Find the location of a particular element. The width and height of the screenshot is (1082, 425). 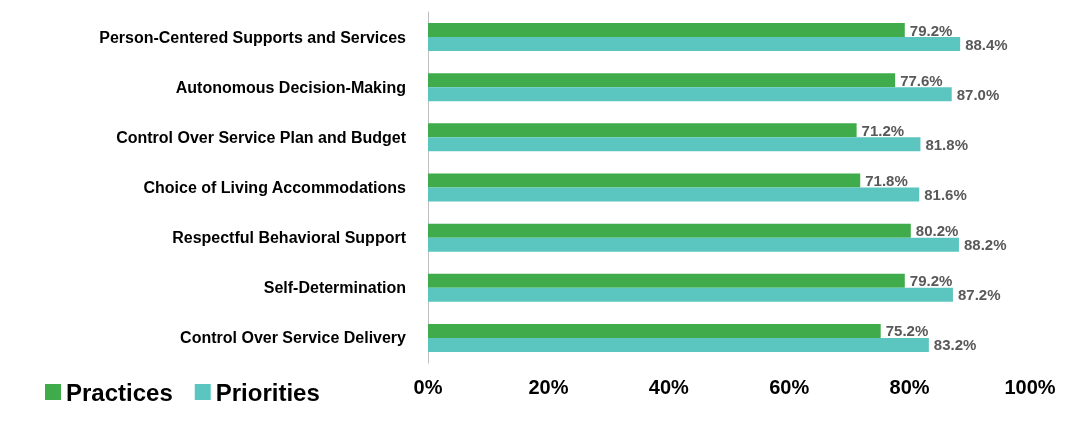

y-tick-label: Self-Determination is located at coordinates (334, 288).